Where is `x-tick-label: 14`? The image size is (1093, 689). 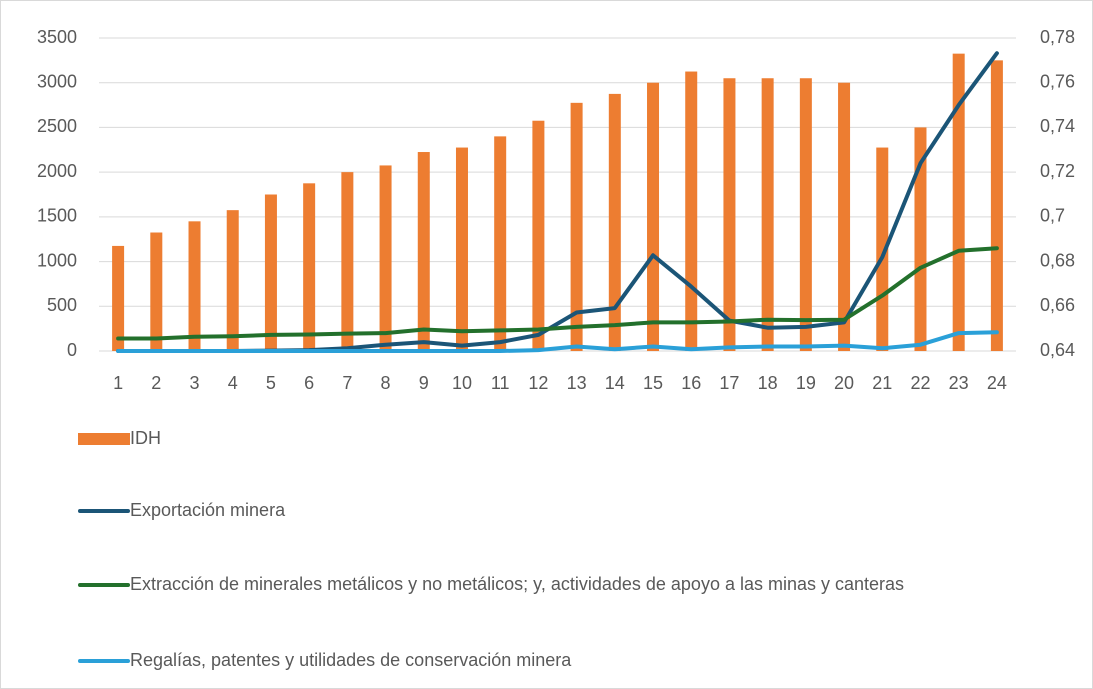 x-tick-label: 14 is located at coordinates (615, 383).